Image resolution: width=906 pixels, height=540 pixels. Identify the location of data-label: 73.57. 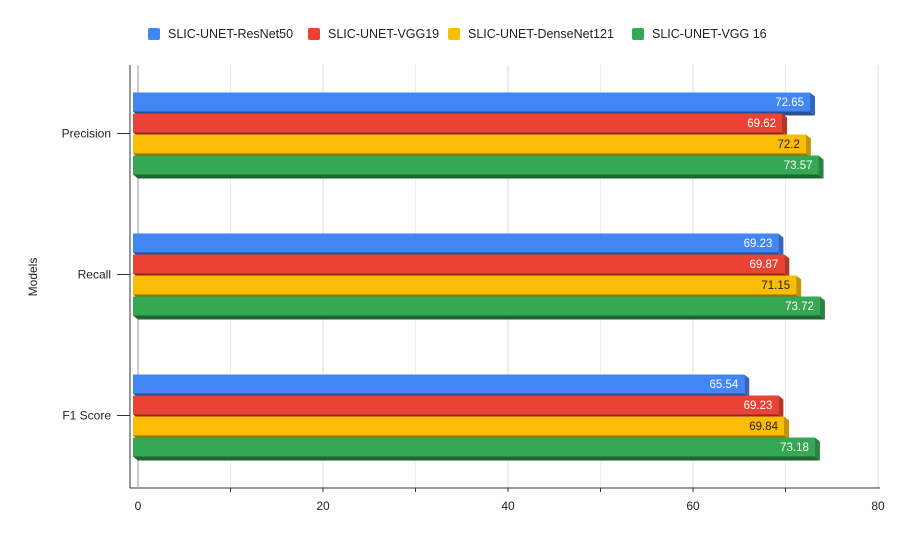
(798, 166).